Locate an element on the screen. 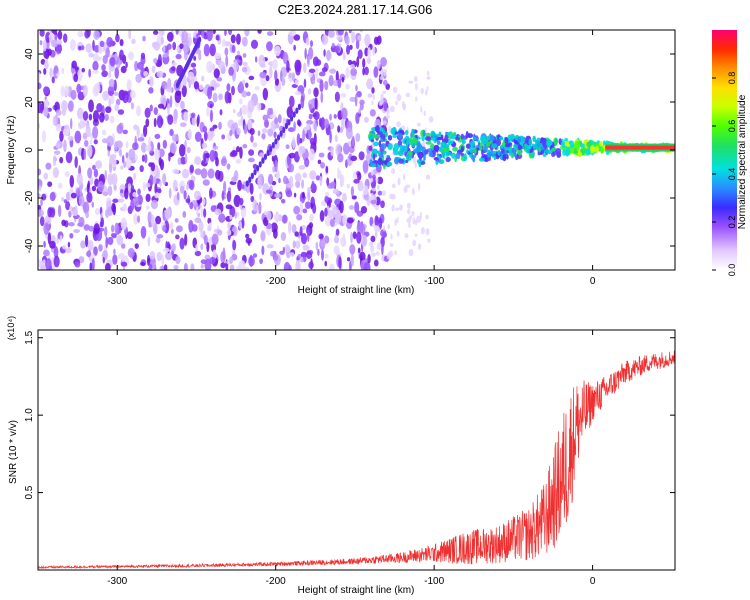 The height and width of the screenshot is (600, 750). spectrogram-xtick-label: -300 is located at coordinates (117, 281).